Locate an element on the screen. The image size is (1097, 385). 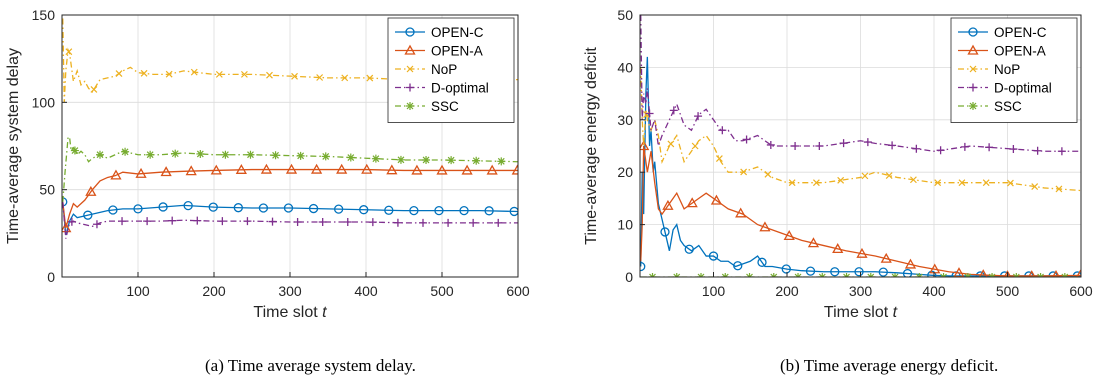
y-axis-label: Time-average system delay is located at coordinates (13, 146).